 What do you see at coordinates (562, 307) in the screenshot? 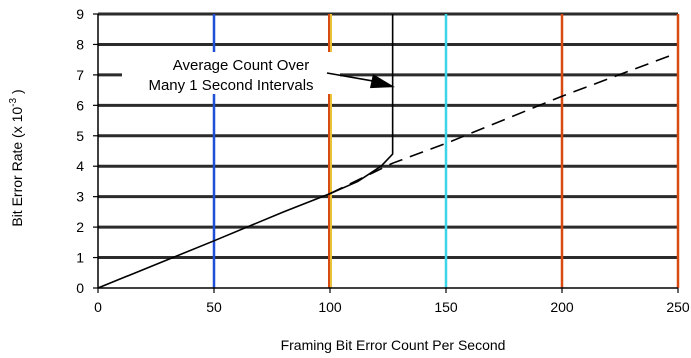
I see `x-tick-label-200: 200` at bounding box center [562, 307].